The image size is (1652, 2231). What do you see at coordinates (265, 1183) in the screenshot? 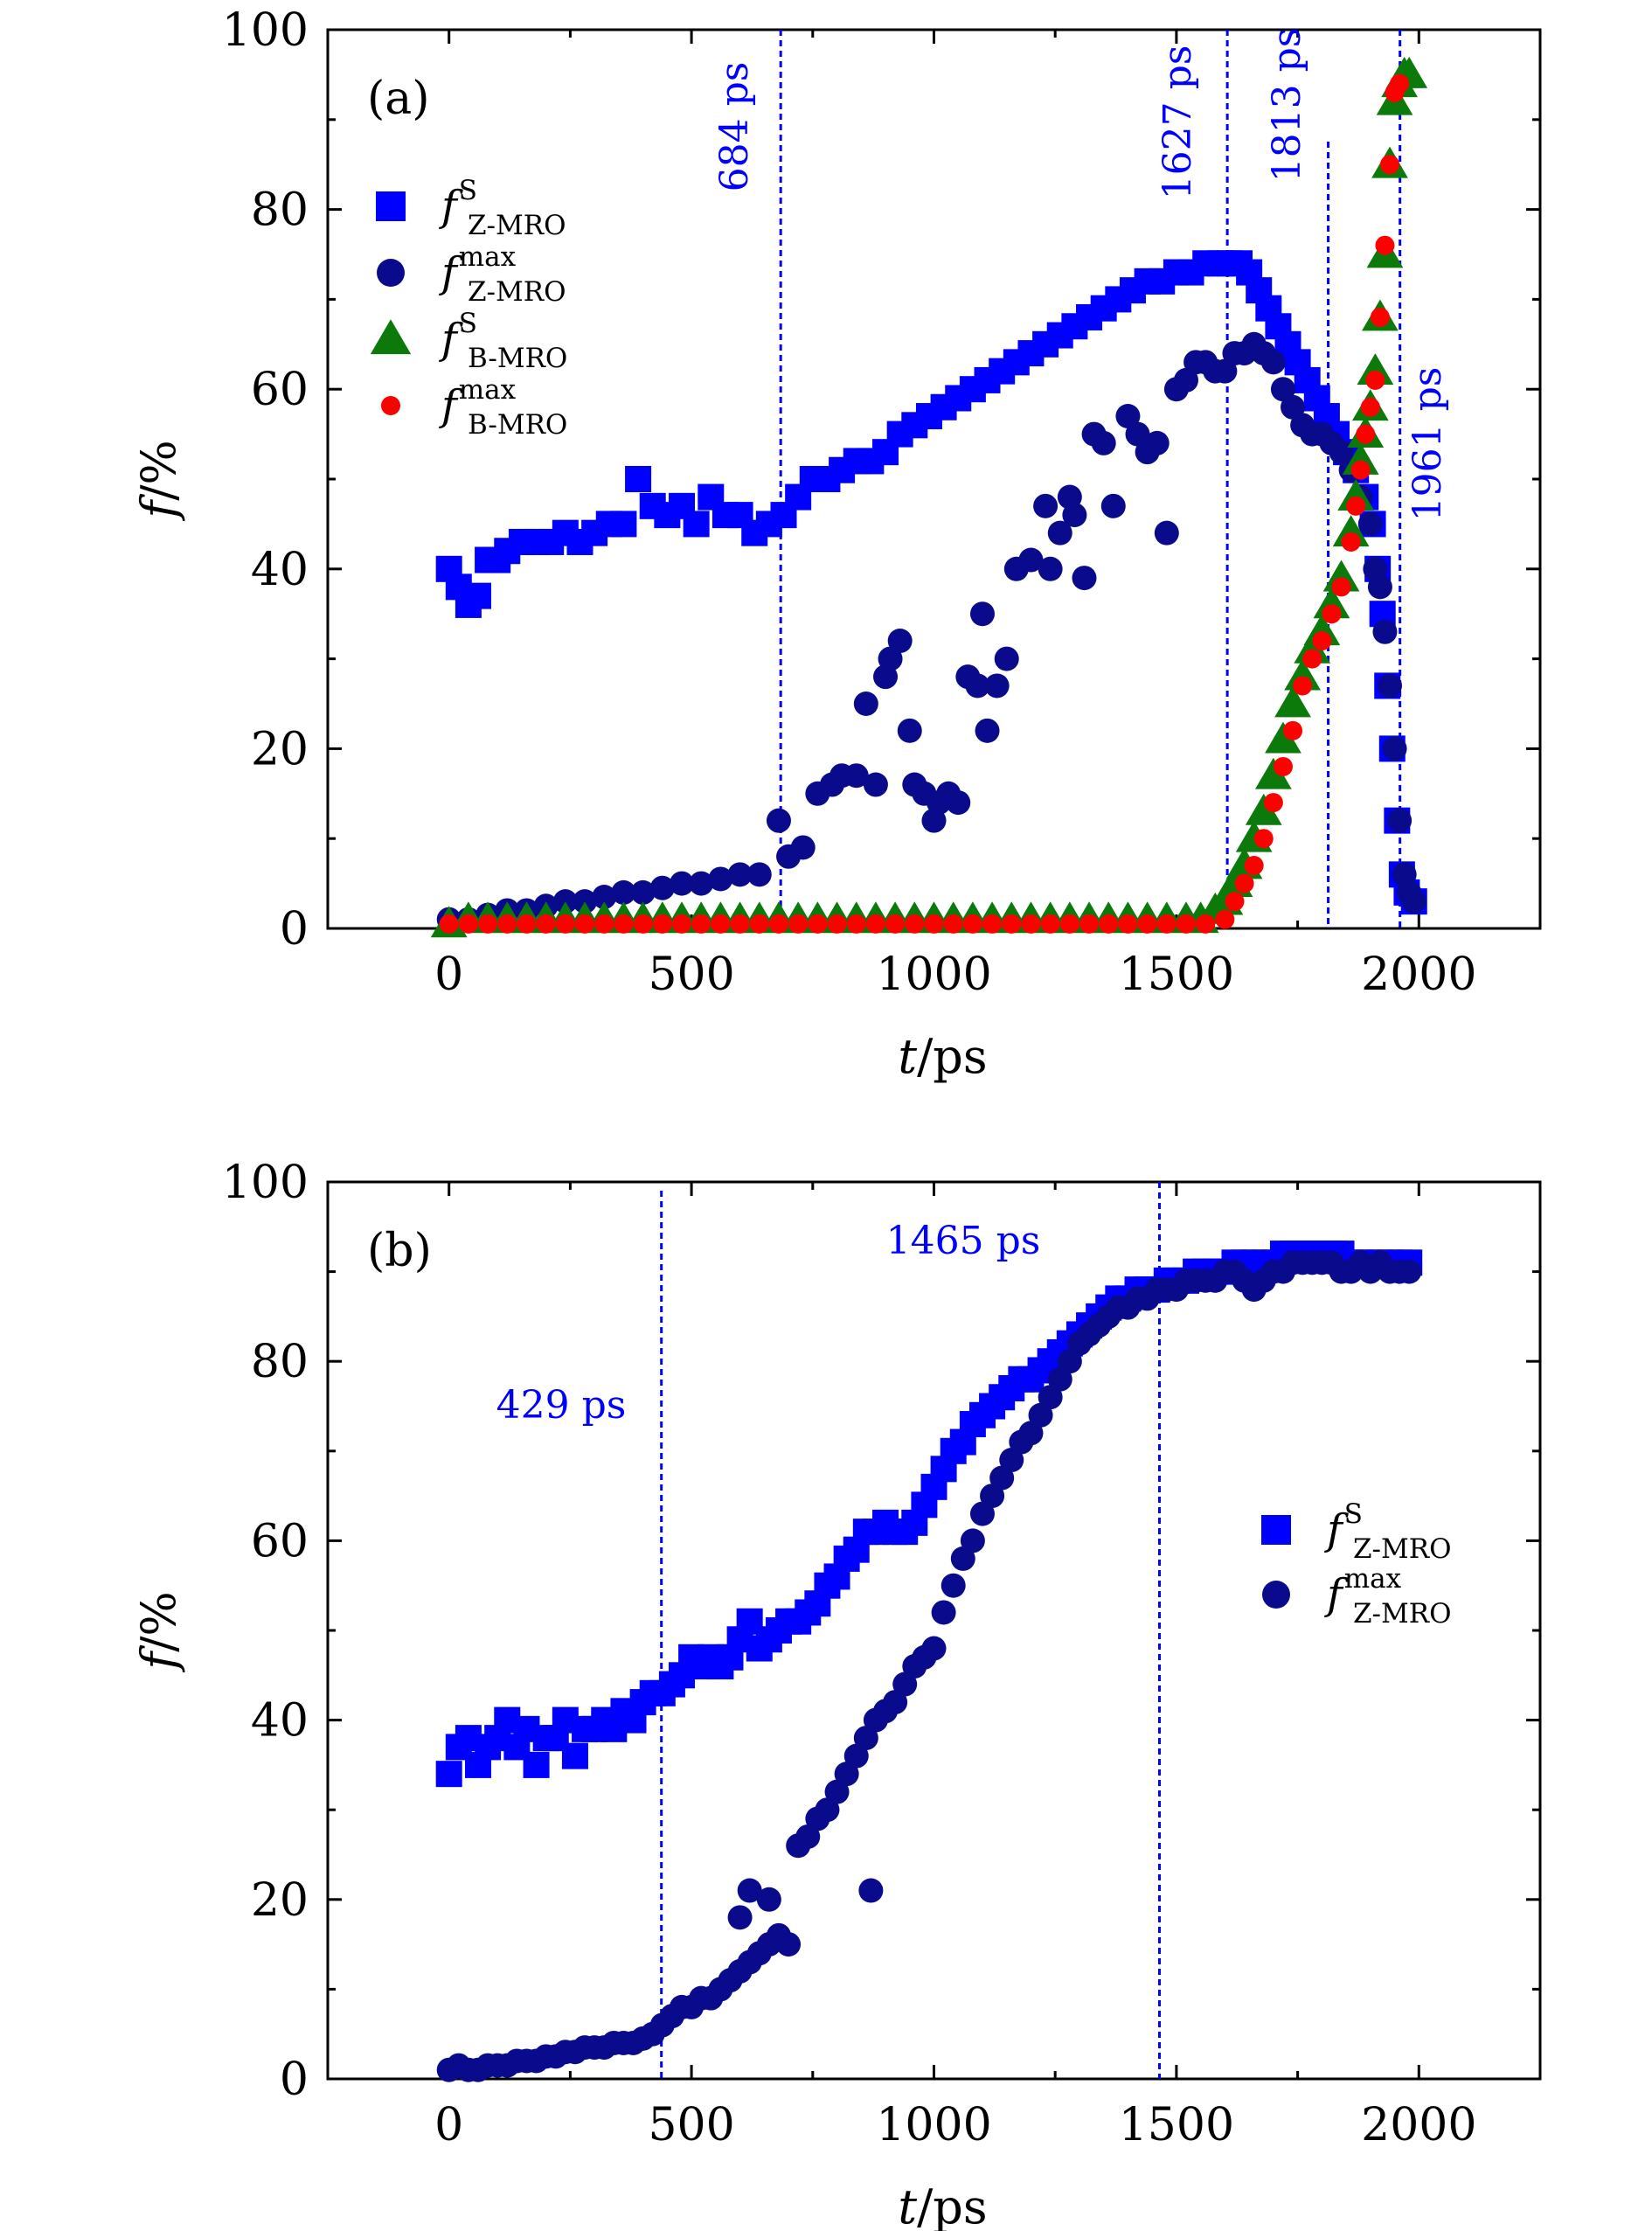
I see `y-tick-label: 100` at bounding box center [265, 1183].